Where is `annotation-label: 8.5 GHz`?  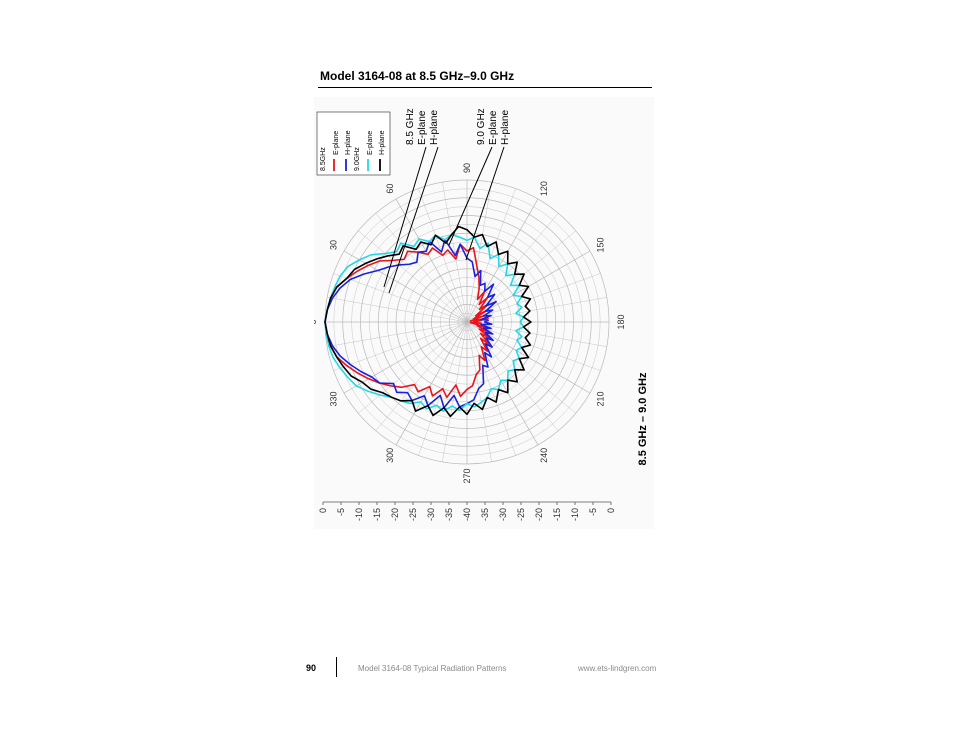 annotation-label: 8.5 GHz is located at coordinates (410, 126).